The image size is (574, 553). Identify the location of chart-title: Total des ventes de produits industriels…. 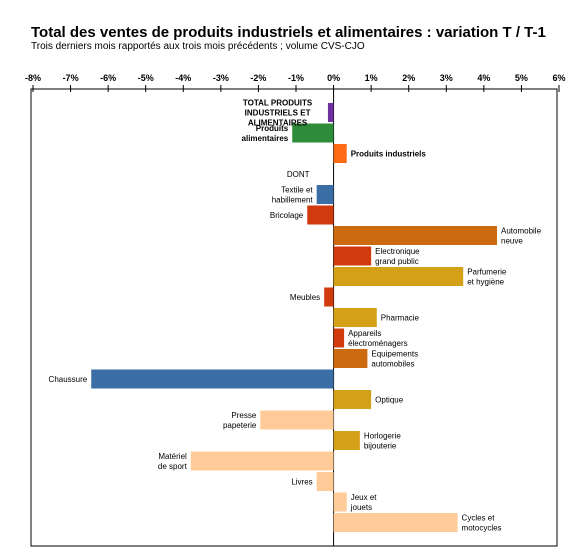
(288, 32).